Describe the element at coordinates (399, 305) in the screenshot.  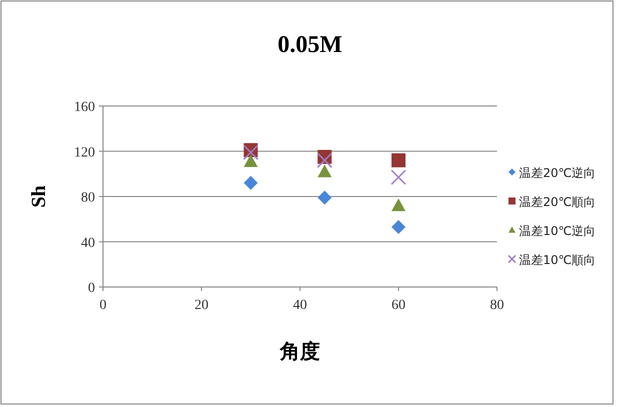
I see `x-tick-label: 60` at that location.